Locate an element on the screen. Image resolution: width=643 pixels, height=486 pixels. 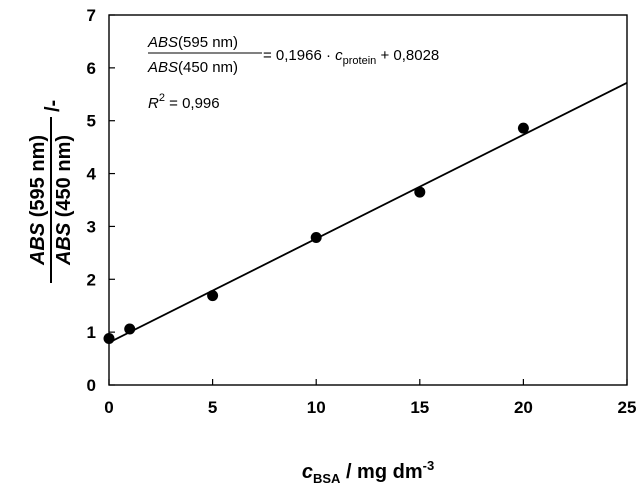
eq-rhs-suffix: + 0,8028 is located at coordinates (407, 55).